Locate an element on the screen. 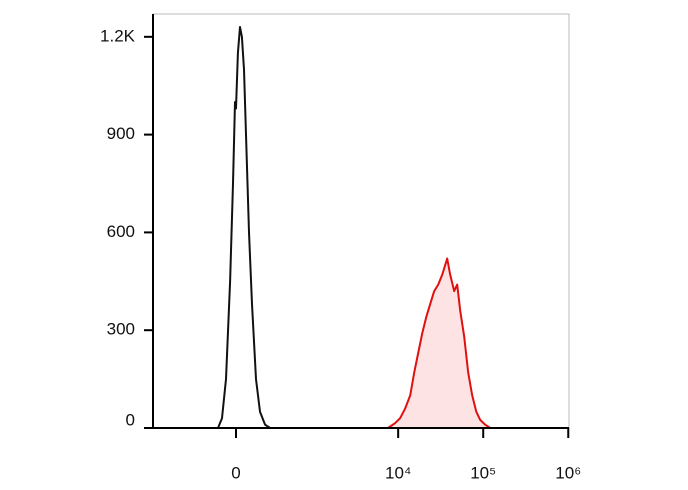 This screenshot has height=490, width=688. y-tick-label: 1.2K is located at coordinates (118, 35).